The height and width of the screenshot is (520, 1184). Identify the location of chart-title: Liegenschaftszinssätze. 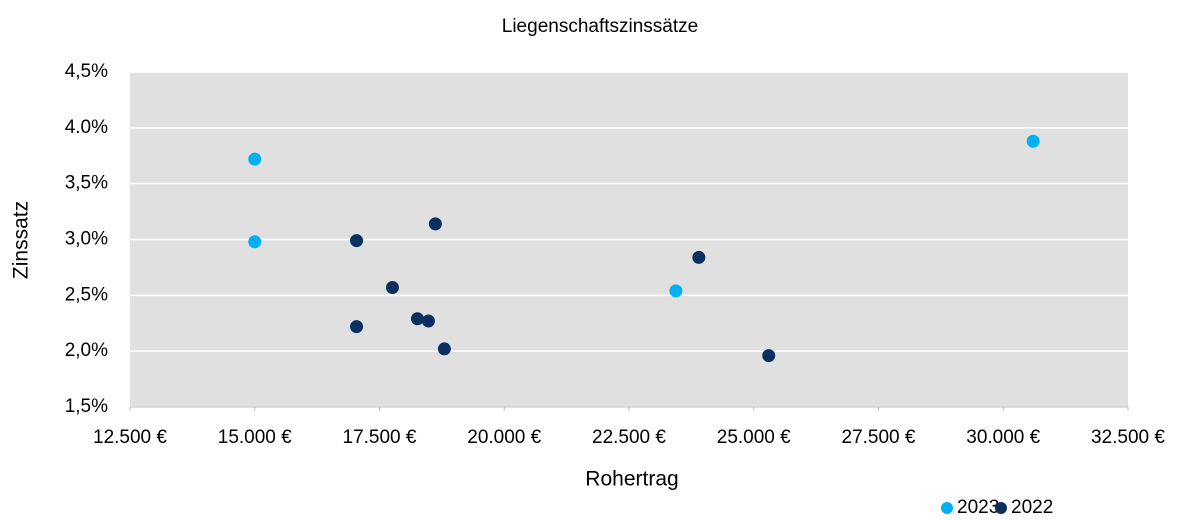
(600, 26).